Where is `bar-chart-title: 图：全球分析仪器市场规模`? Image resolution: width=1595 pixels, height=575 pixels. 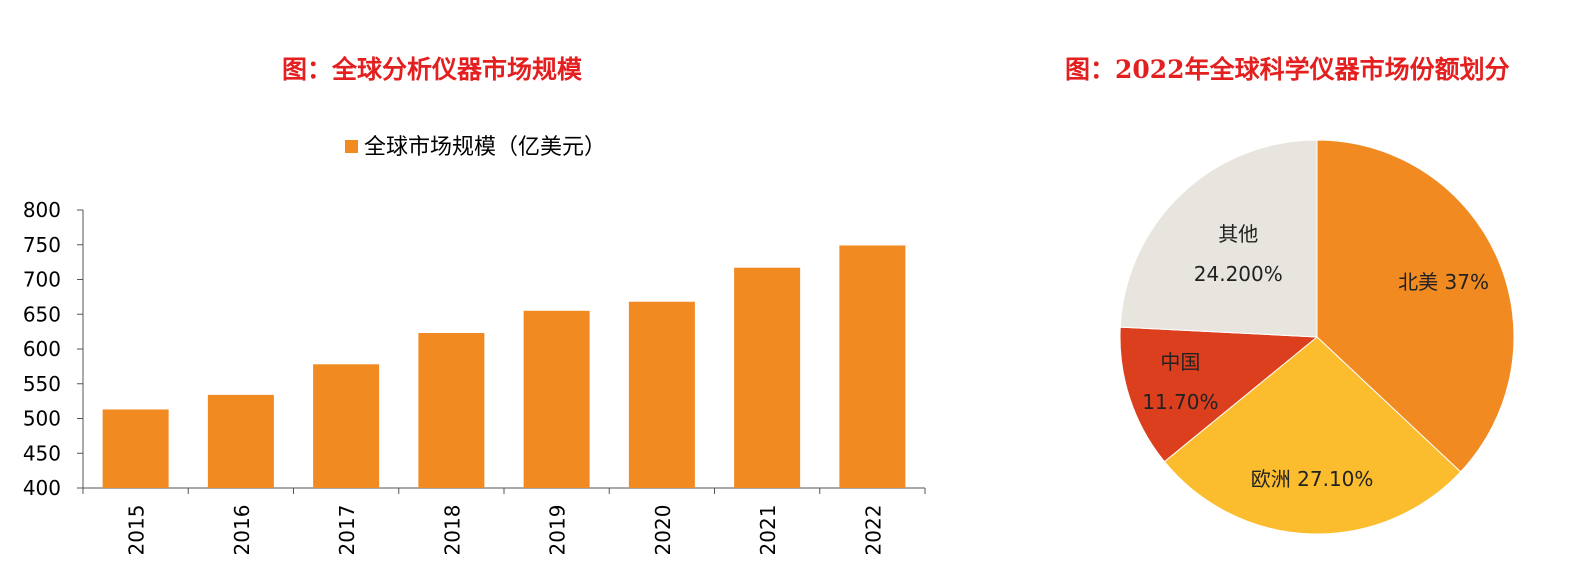 bar-chart-title: 图：全球分析仪器市场规模 is located at coordinates (432, 69).